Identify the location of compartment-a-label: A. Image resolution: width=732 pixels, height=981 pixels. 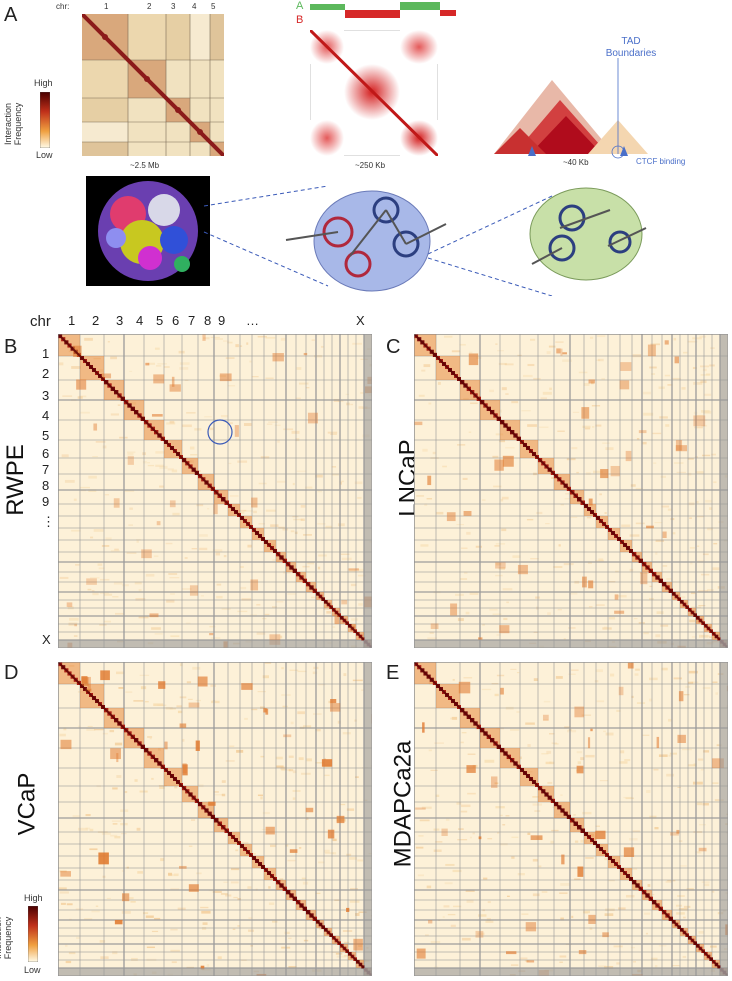
(300, 6).